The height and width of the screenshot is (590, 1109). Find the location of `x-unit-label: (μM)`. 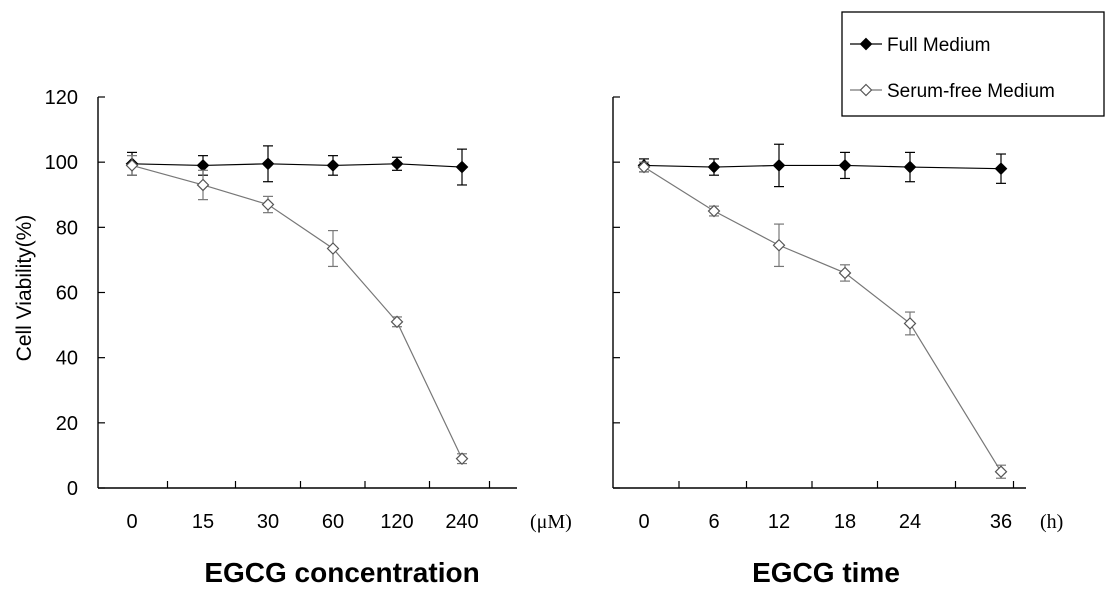

x-unit-label: (μM) is located at coordinates (551, 522).